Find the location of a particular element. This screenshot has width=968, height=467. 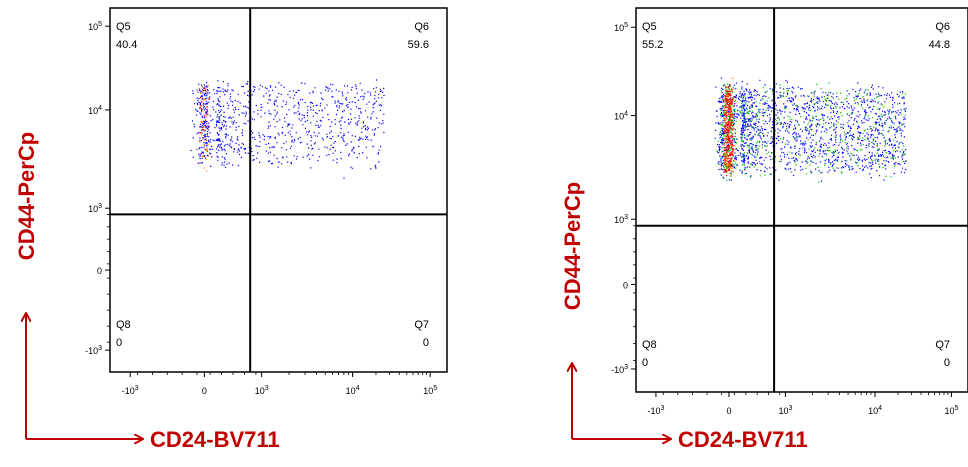

events-low-density is located at coordinates (810, 129).